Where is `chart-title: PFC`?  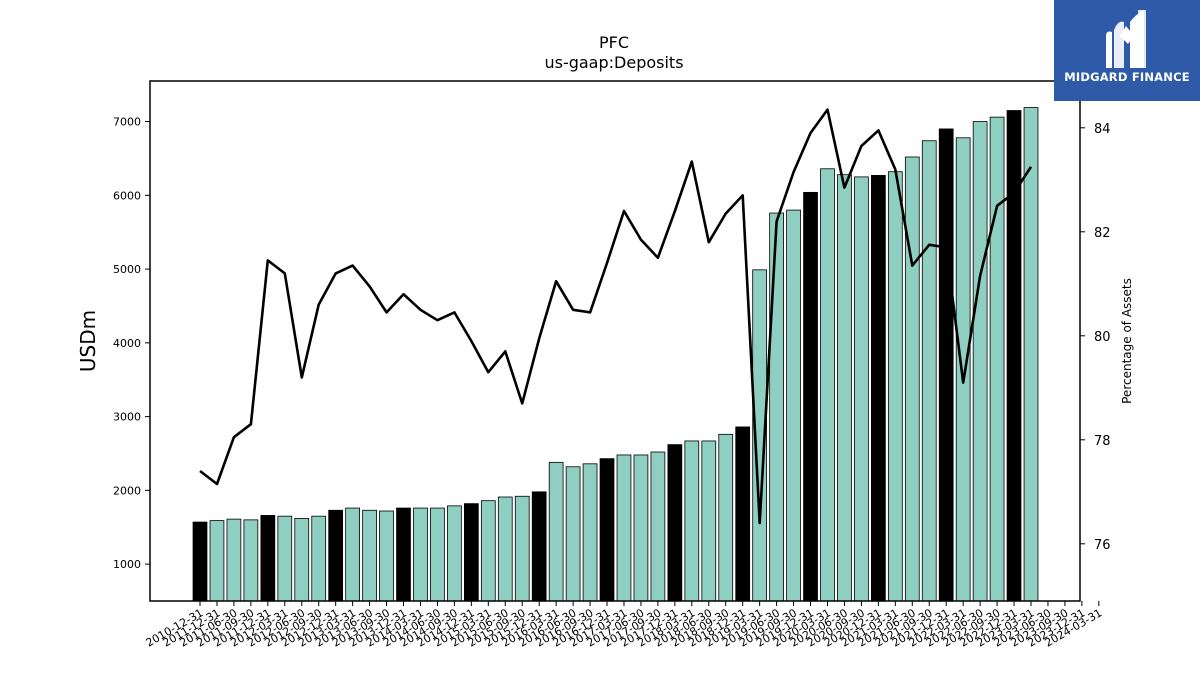 chart-title: PFC is located at coordinates (614, 42).